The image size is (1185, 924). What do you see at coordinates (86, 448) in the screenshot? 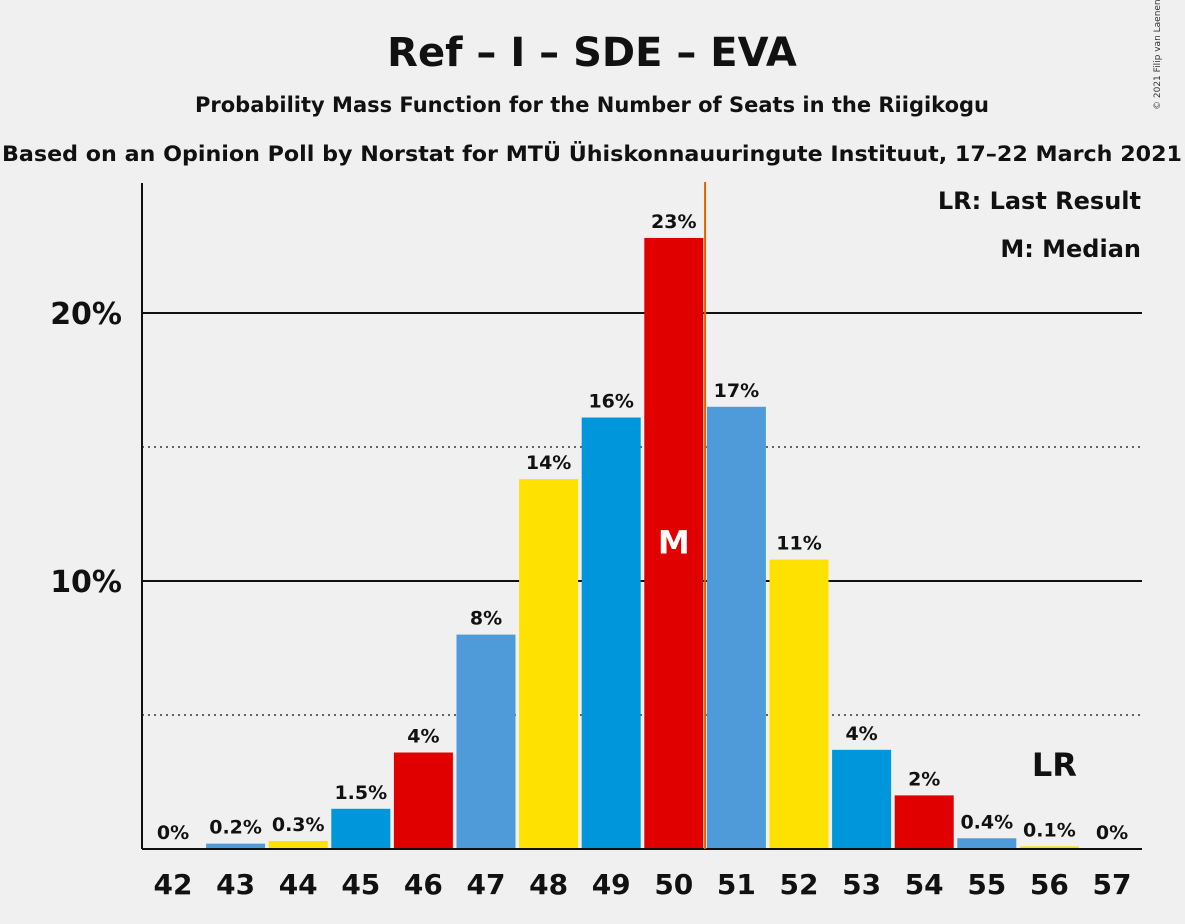
I see `y-axis-ticks: 10% 20%` at bounding box center [86, 448].